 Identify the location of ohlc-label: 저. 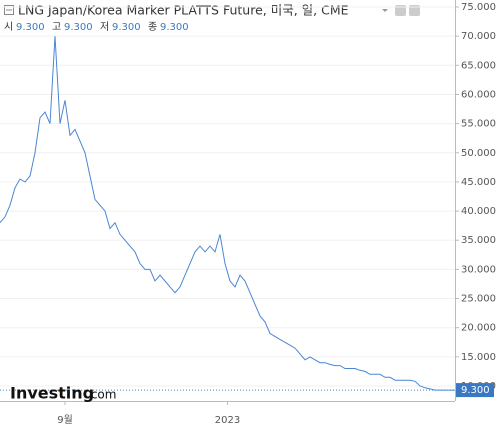
(104, 27).